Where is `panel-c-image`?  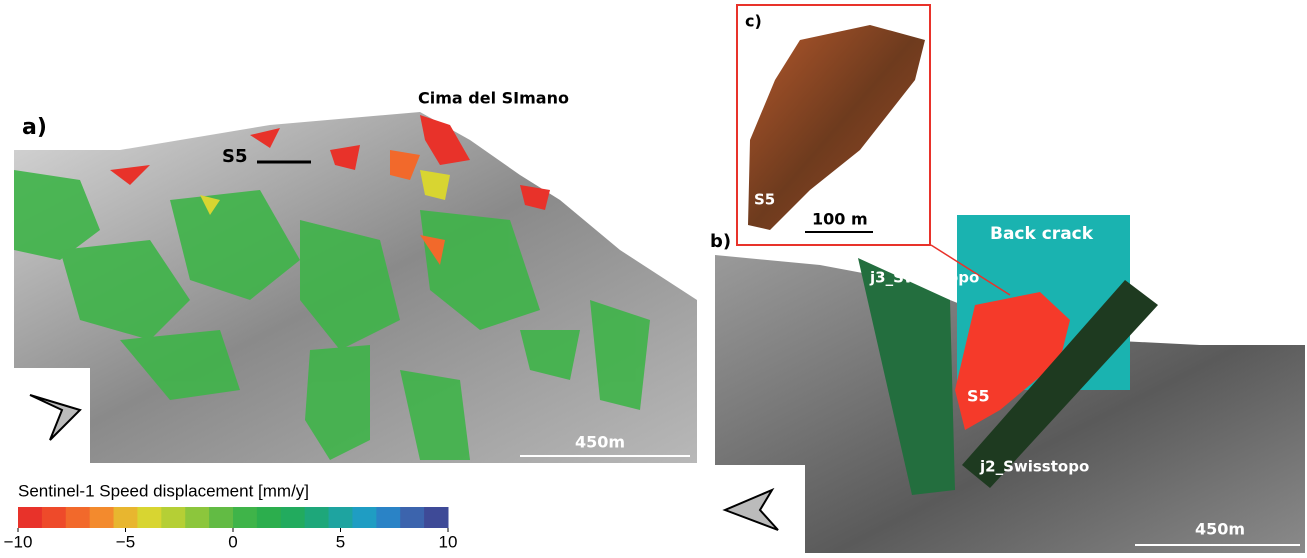 panel-c-image is located at coordinates (833, 125).